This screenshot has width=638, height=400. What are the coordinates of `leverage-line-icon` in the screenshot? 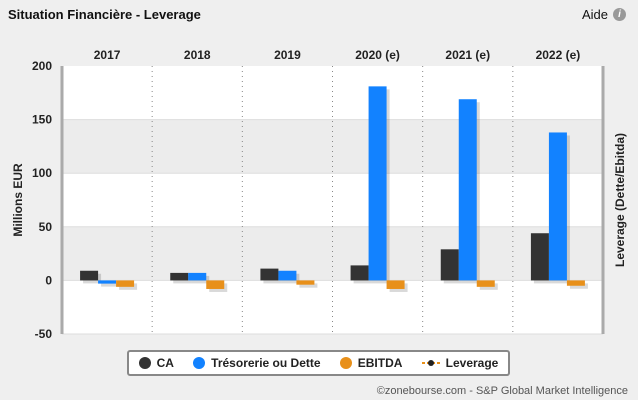 It's located at (430, 363).